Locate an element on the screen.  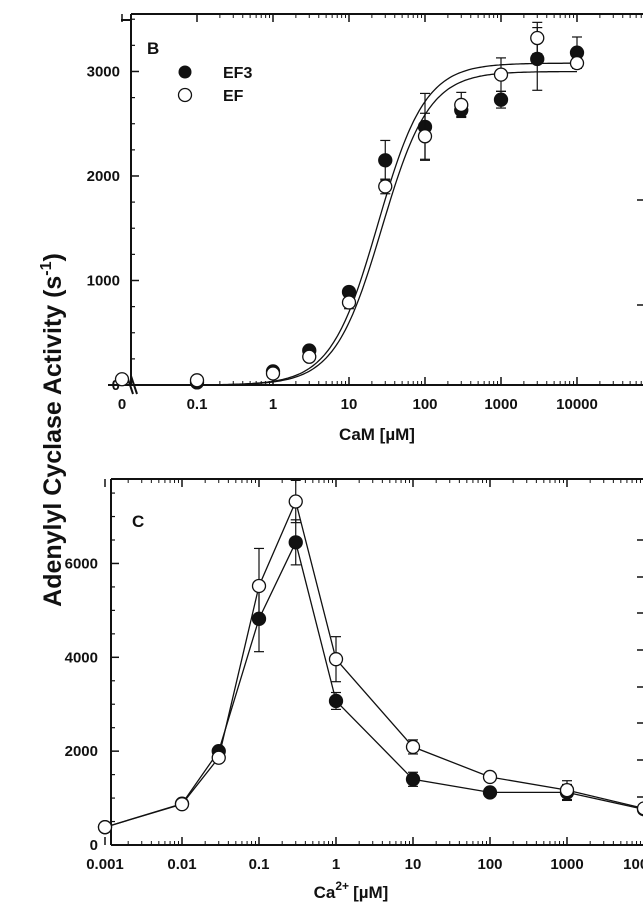
panel-c-y-tick-label: 4000 is located at coordinates (81, 657).